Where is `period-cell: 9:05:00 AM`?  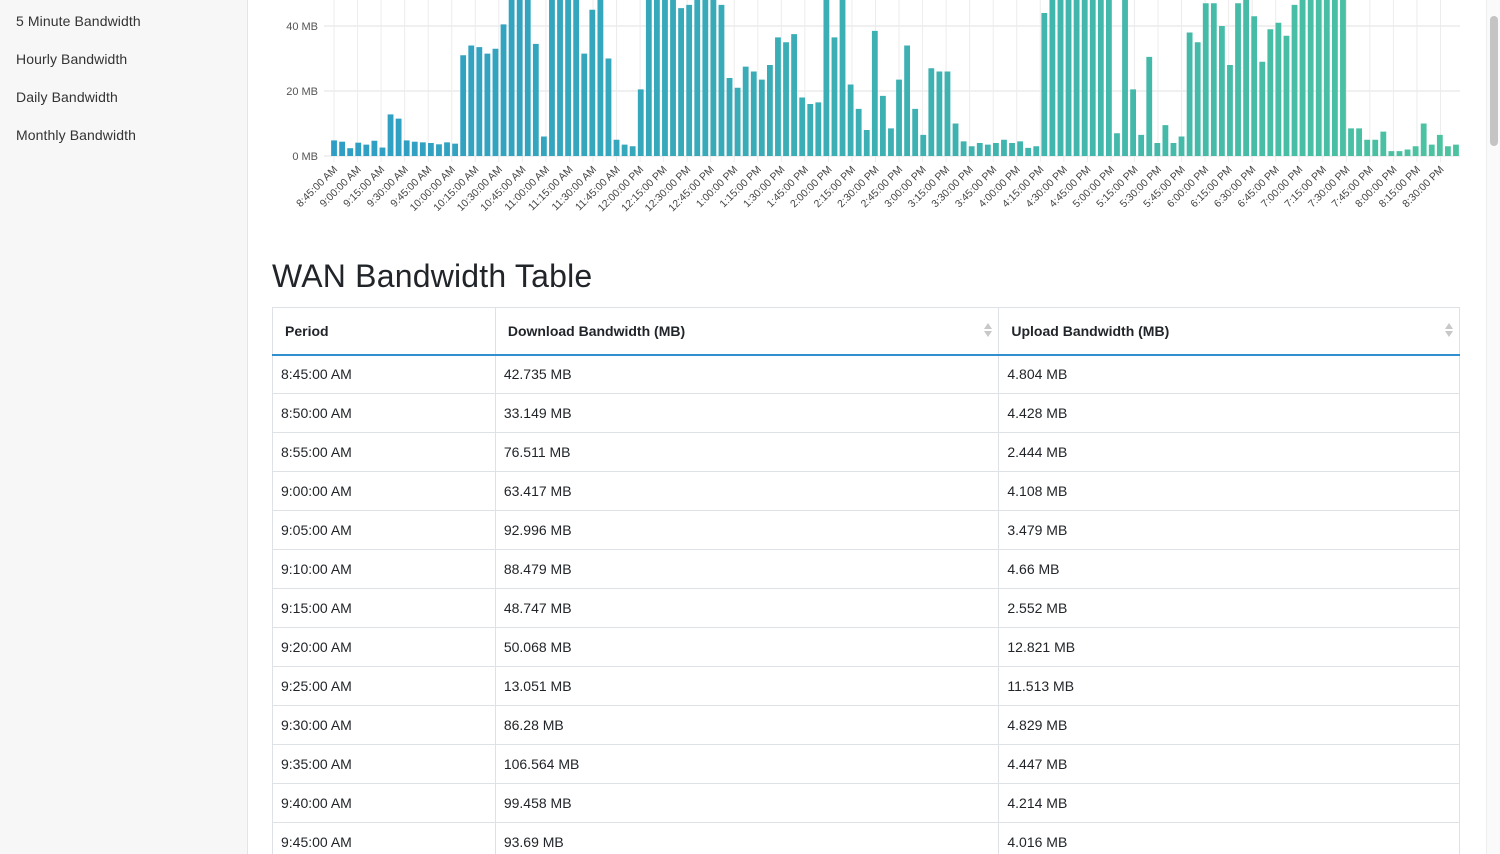
period-cell: 9:05:00 AM is located at coordinates (384, 530).